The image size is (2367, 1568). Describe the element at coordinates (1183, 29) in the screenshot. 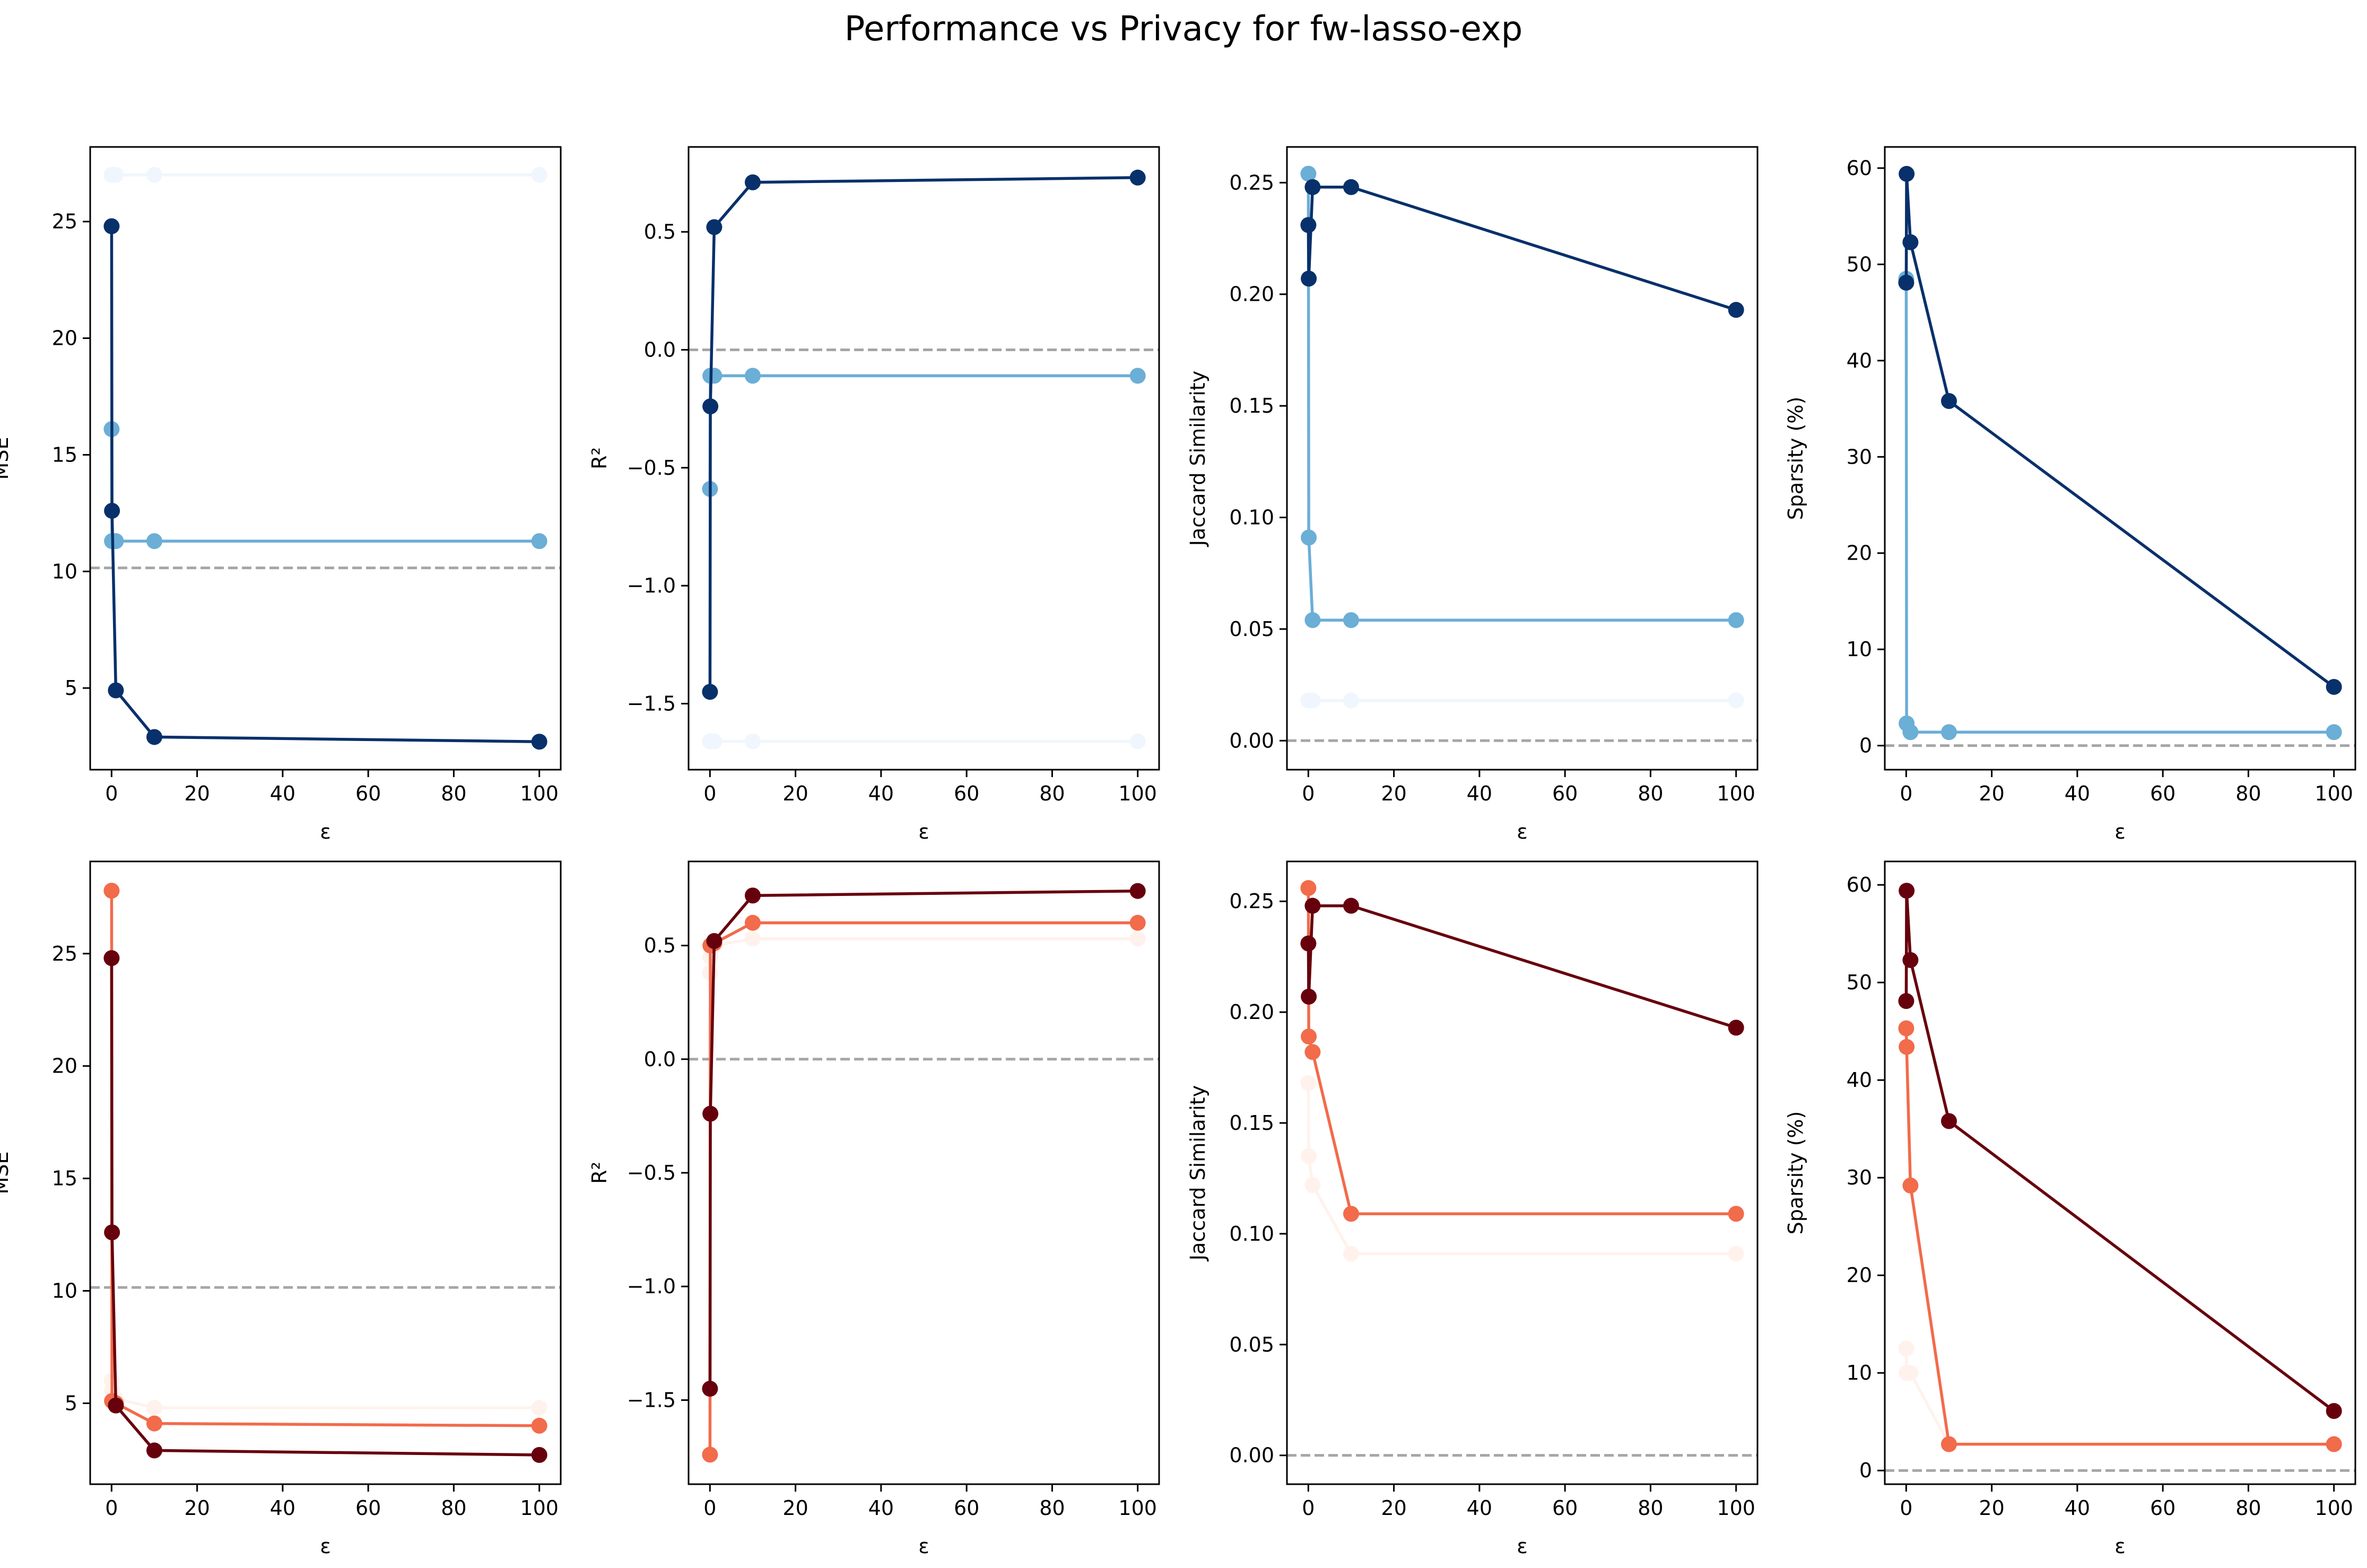

I see `figure-title: Performance vs Privacy for fw-lasso-exp` at that location.